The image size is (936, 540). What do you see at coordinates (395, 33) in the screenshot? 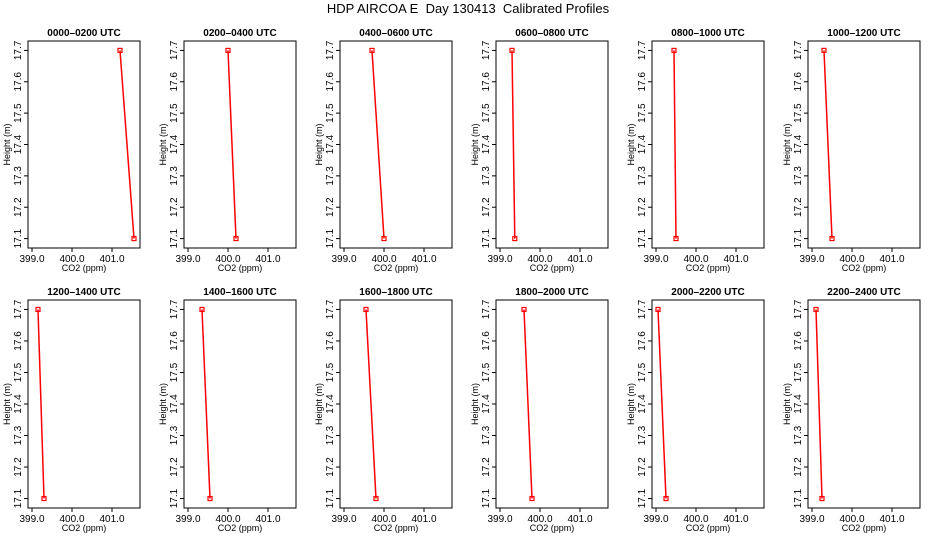
I see `panel-title: 0400–0600 UTC` at bounding box center [395, 33].